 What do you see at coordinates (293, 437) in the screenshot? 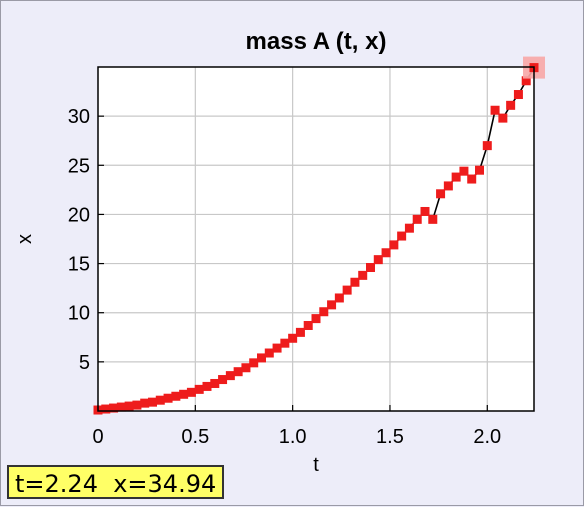
I see `x-tick-label: 1.0` at bounding box center [293, 437].